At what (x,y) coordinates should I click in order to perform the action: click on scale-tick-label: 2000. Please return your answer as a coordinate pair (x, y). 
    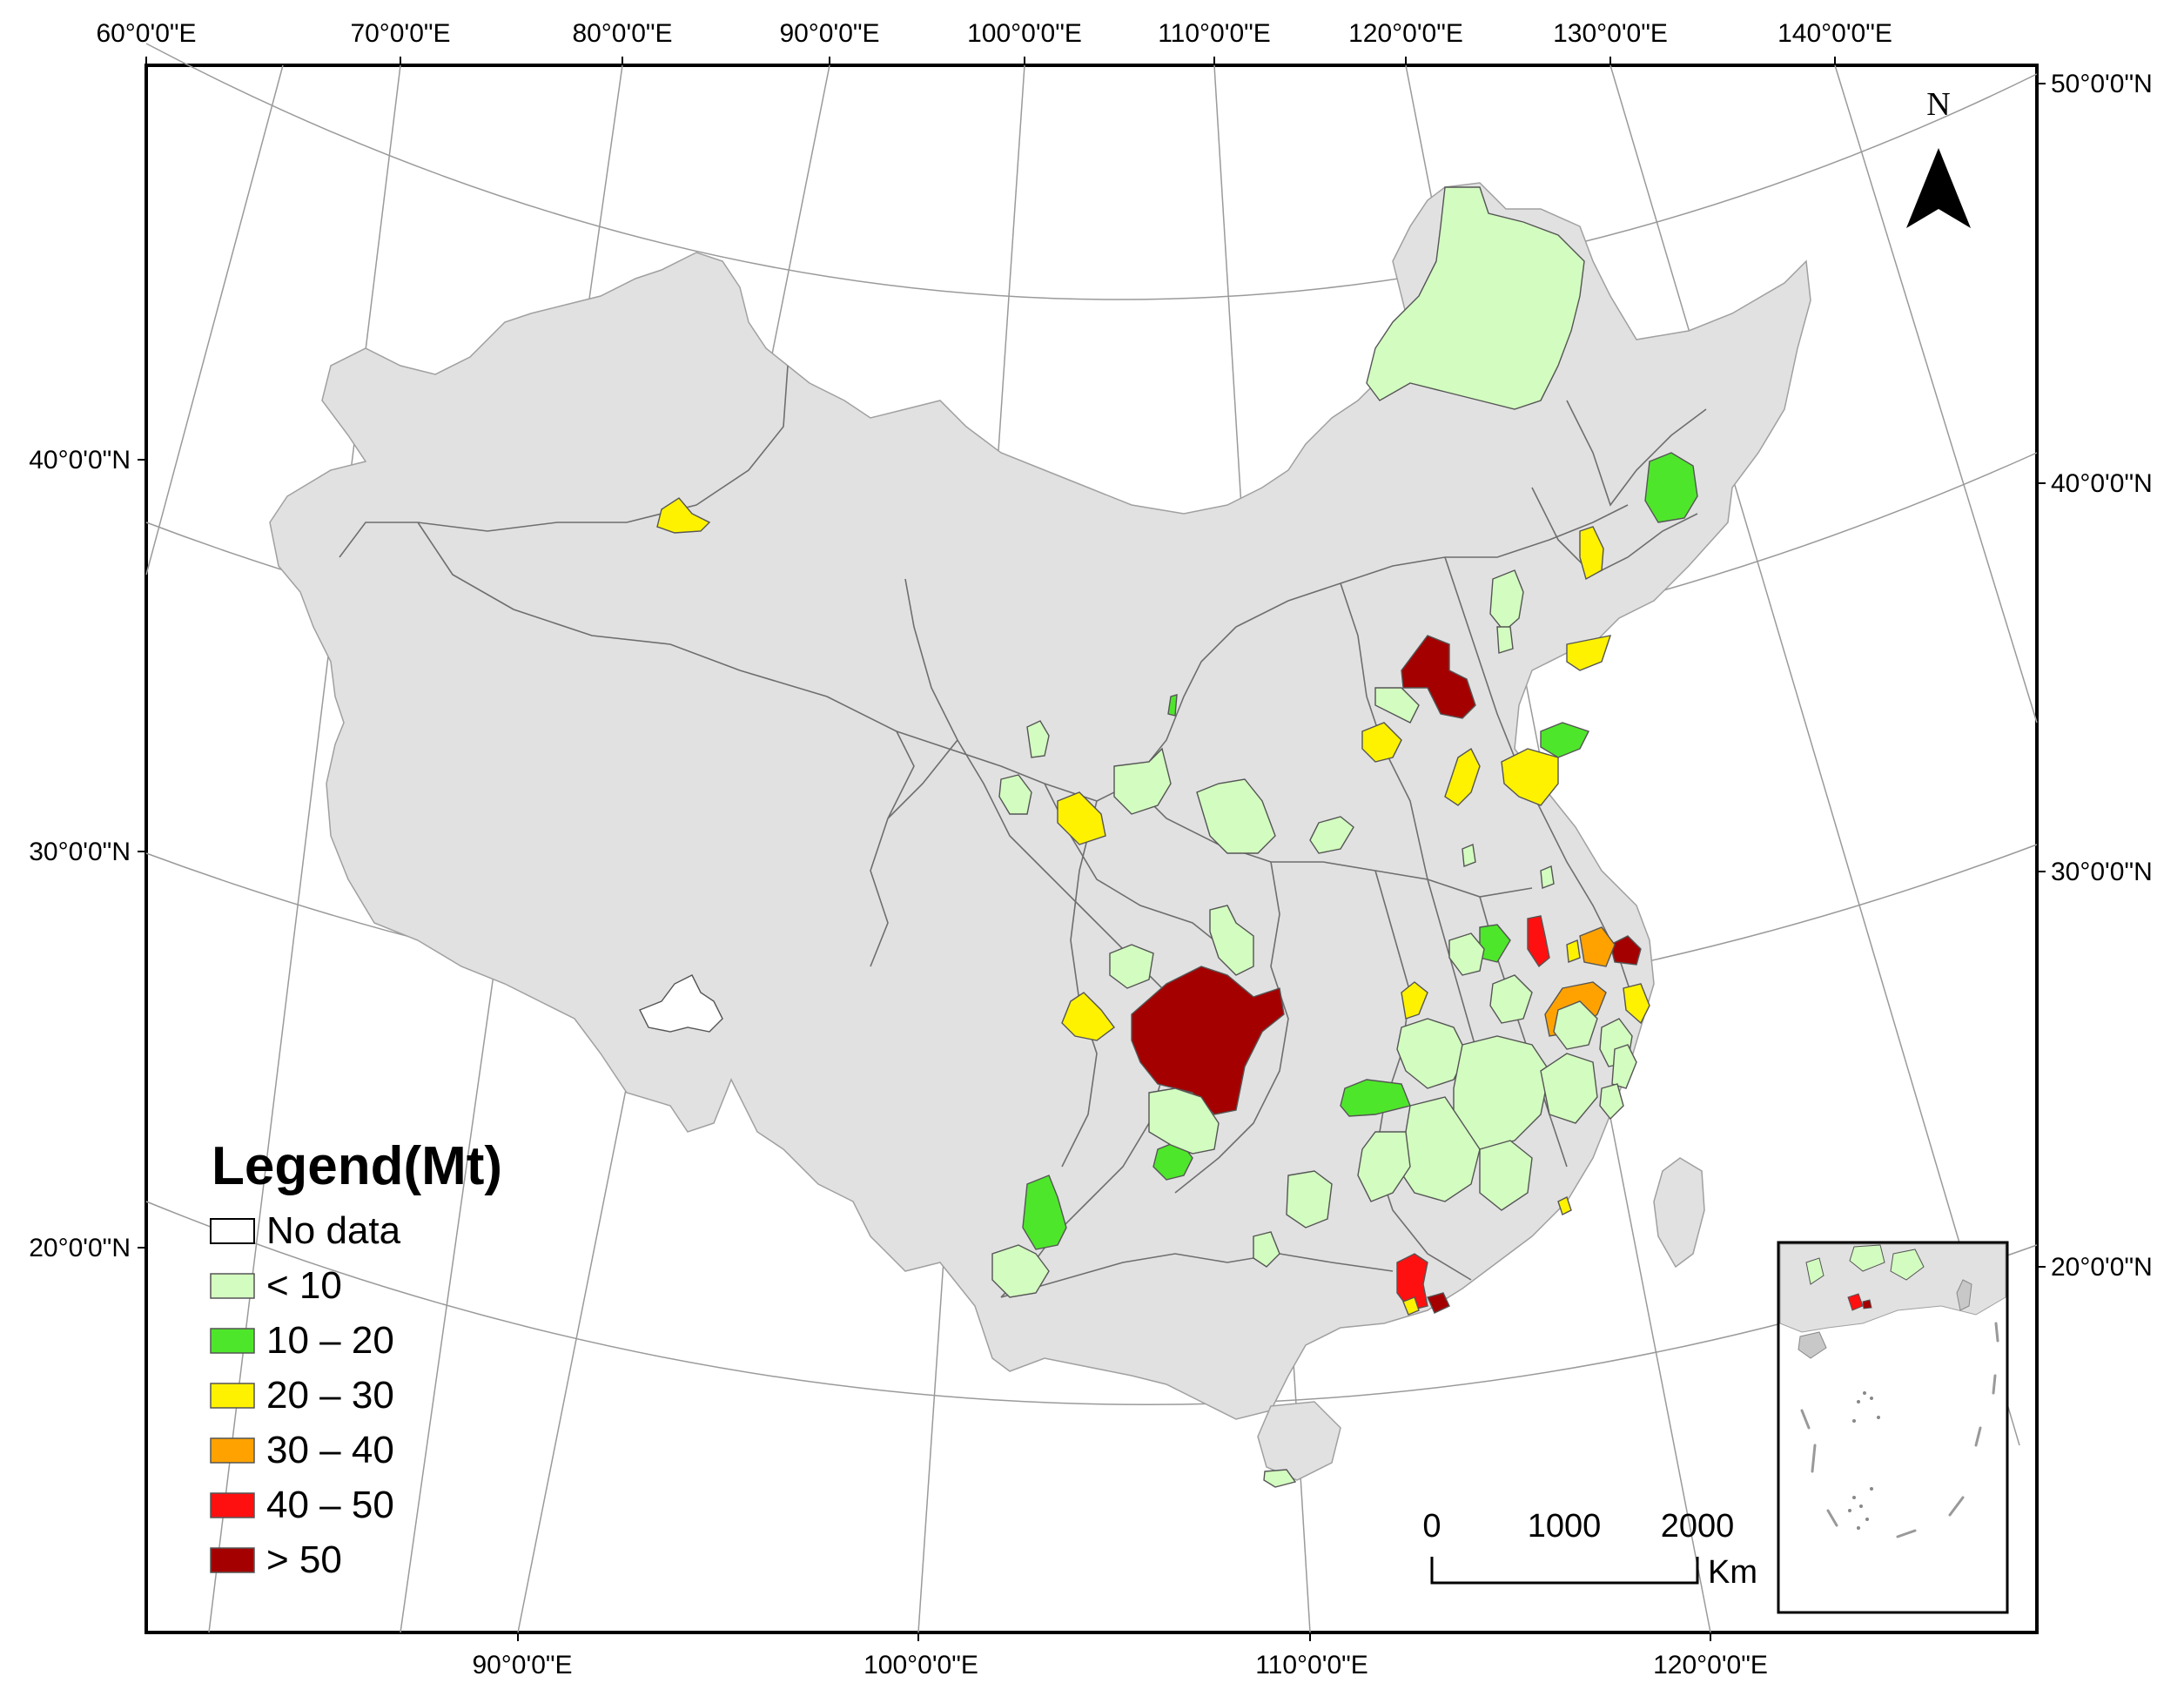
    Looking at the image, I should click on (1698, 1526).